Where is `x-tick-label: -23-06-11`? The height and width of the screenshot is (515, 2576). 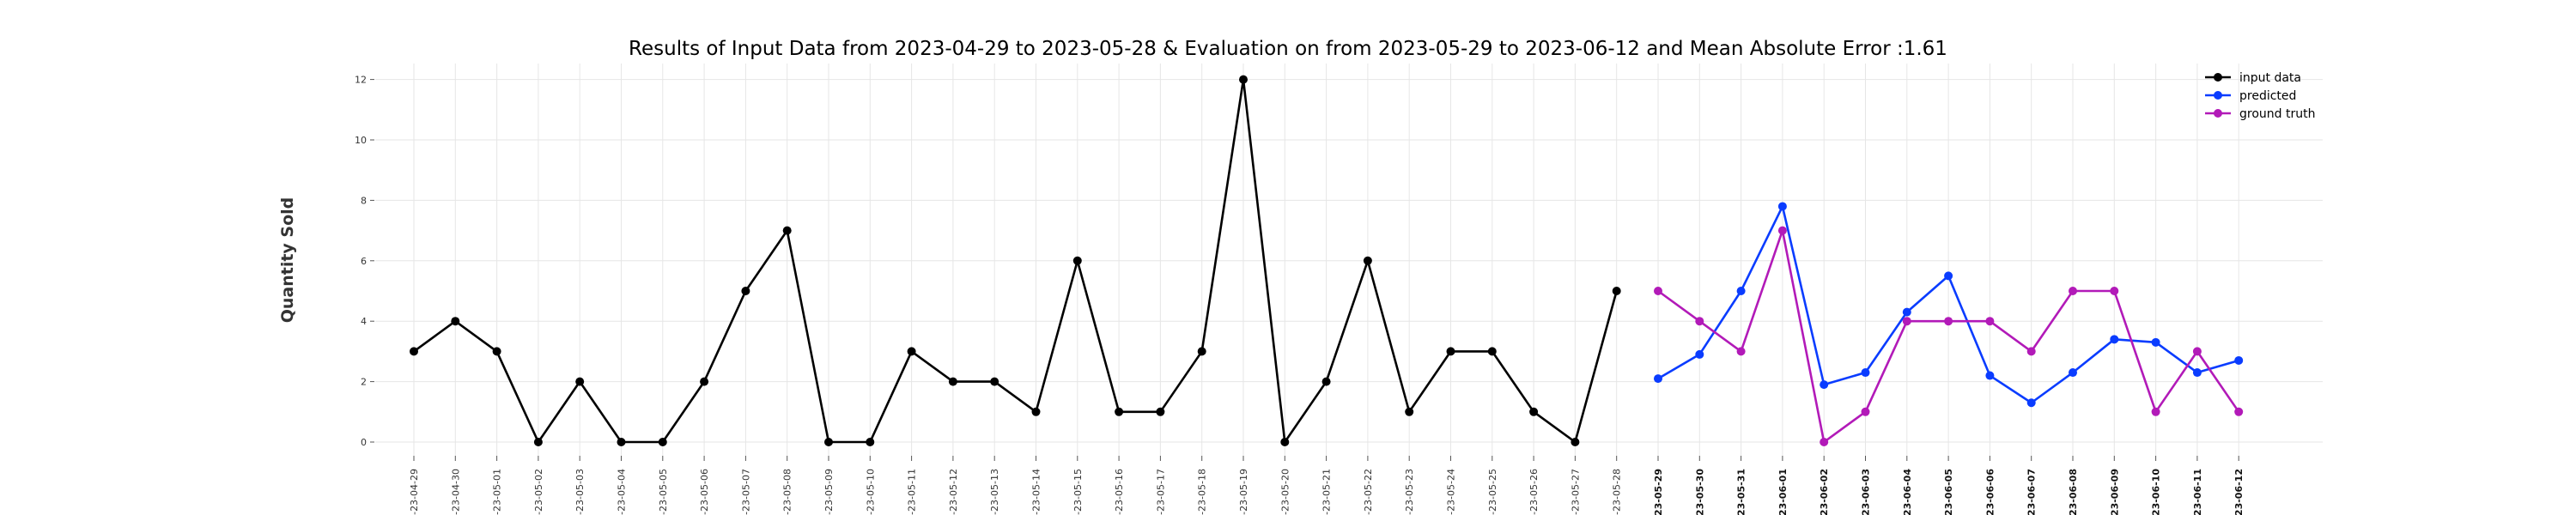 x-tick-label: -23-06-11 is located at coordinates (2197, 492).